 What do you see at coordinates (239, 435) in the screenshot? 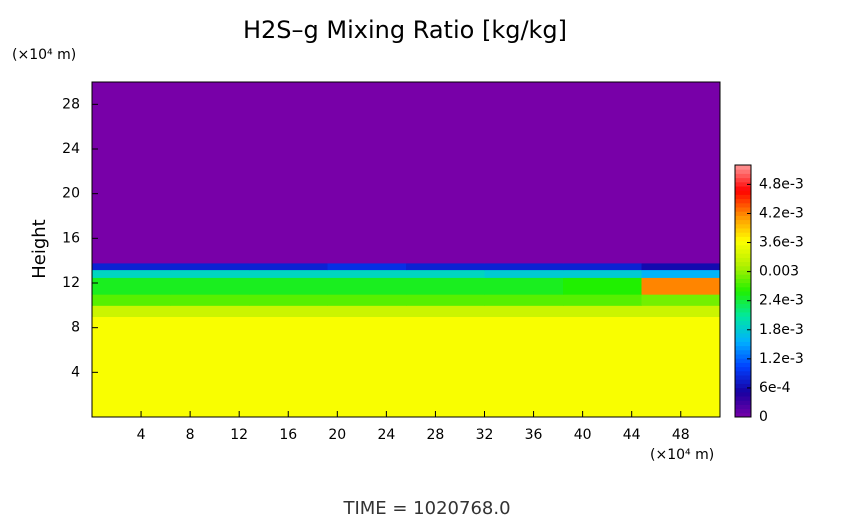
I see `x-tick-label: 12` at bounding box center [239, 435].